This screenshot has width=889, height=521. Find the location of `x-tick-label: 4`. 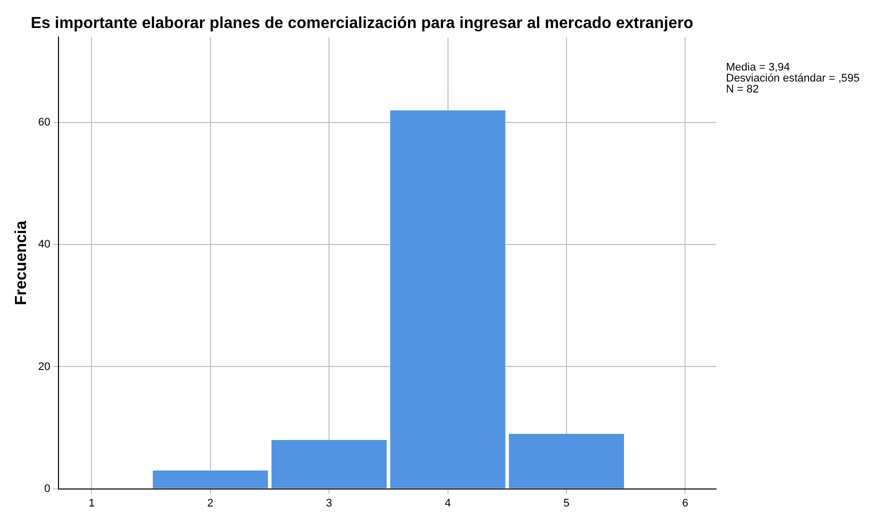

x-tick-label: 4 is located at coordinates (447, 503).